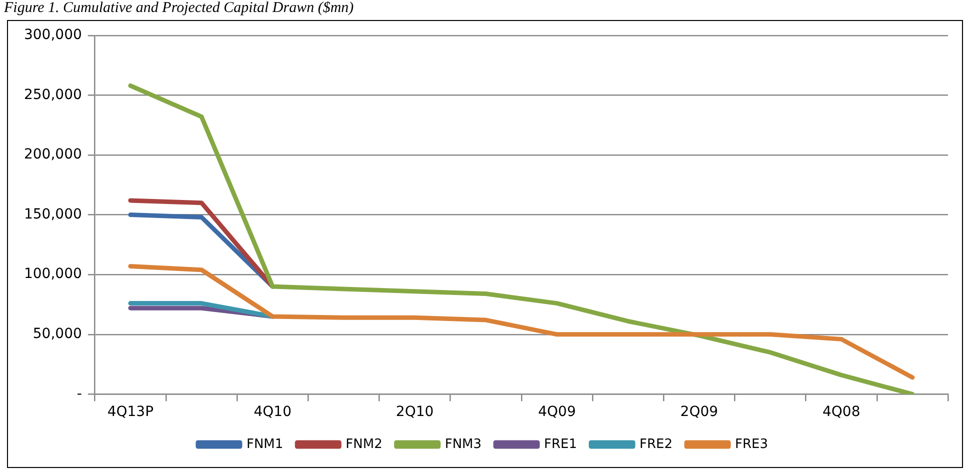 The image size is (968, 469). I want to click on y-tick-label: 250,000, so click(53, 94).